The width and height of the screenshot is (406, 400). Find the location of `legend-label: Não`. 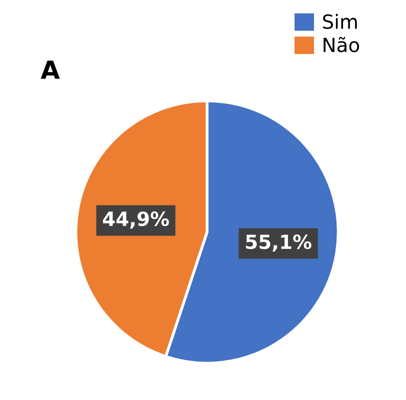

legend-label: Não is located at coordinates (342, 44).